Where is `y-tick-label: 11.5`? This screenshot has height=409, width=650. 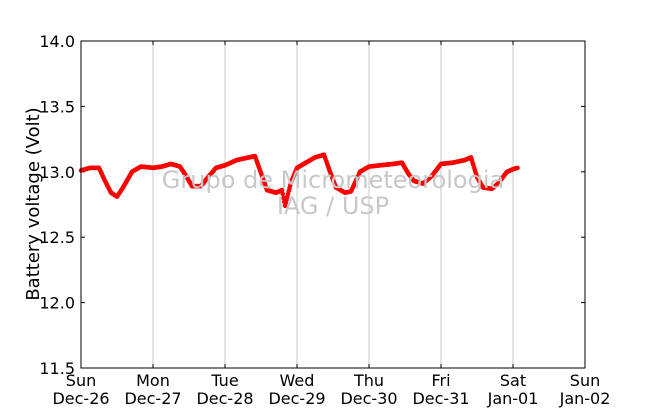 y-tick-label: 11.5 is located at coordinates (57, 368).